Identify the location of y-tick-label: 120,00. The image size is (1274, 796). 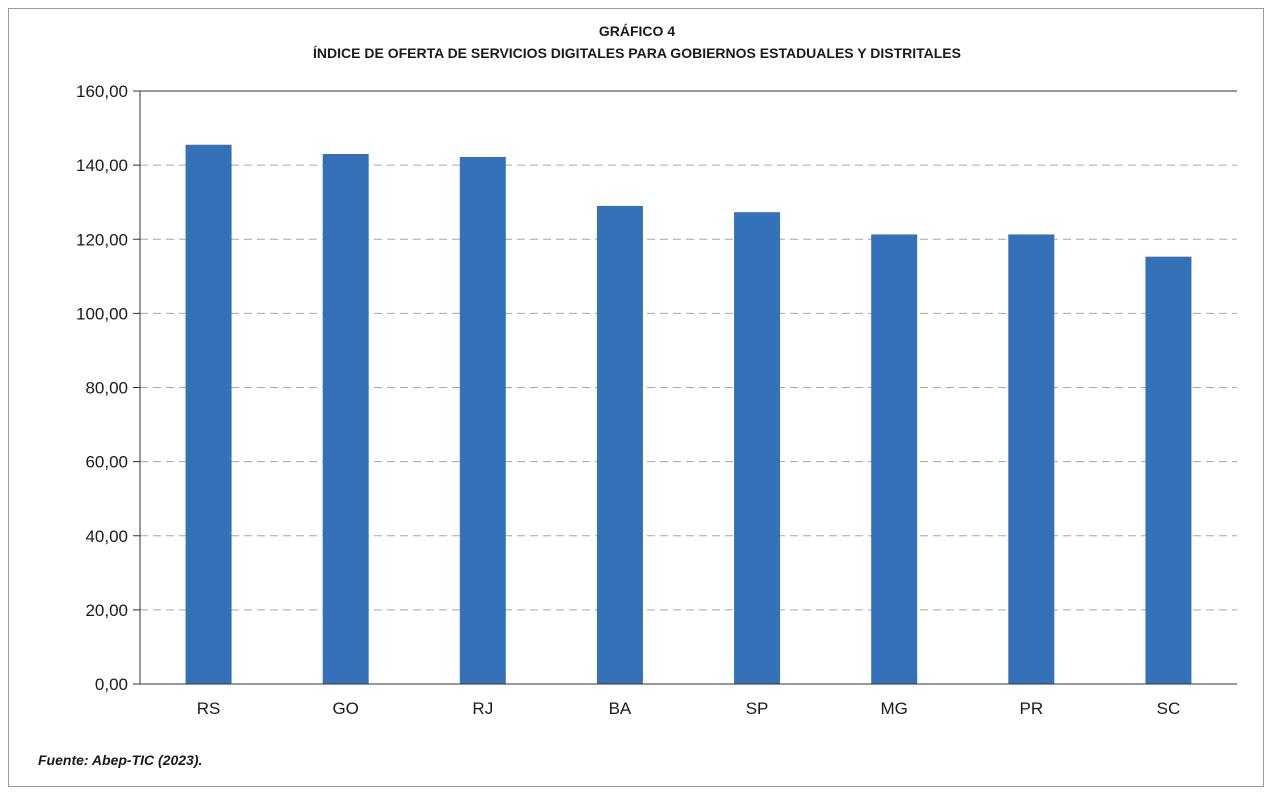
(102, 239).